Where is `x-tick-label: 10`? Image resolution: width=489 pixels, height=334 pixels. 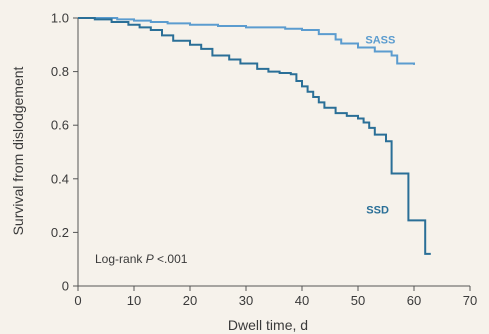
x-tick-label: 10 is located at coordinates (134, 300).